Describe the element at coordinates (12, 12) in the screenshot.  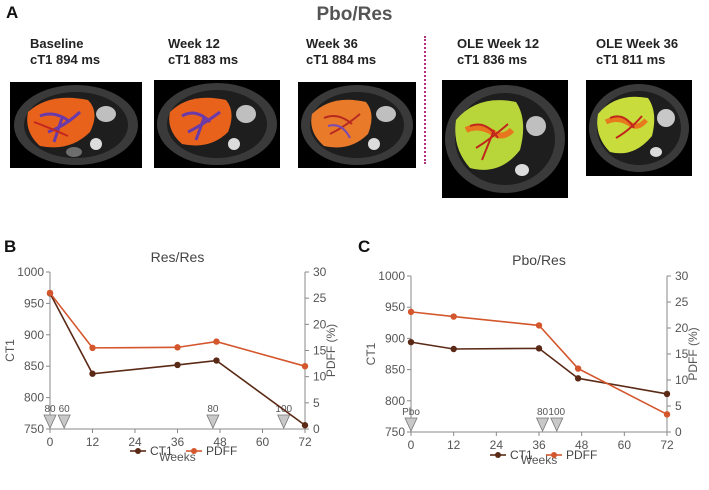
I see `panel-a-letter: A` at that location.